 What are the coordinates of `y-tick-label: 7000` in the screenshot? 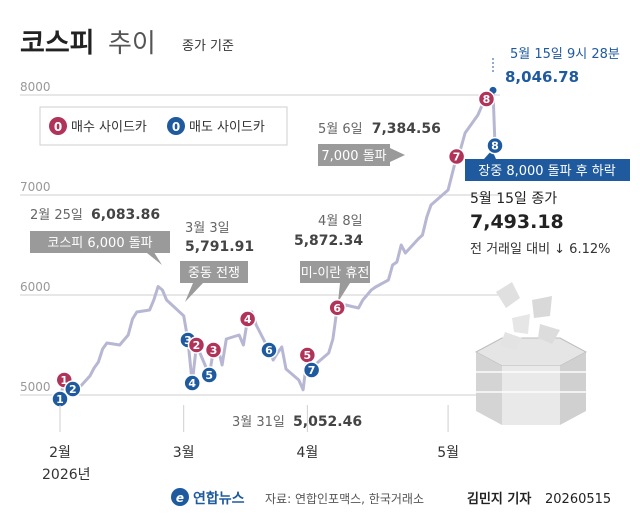 It's located at (35, 187).